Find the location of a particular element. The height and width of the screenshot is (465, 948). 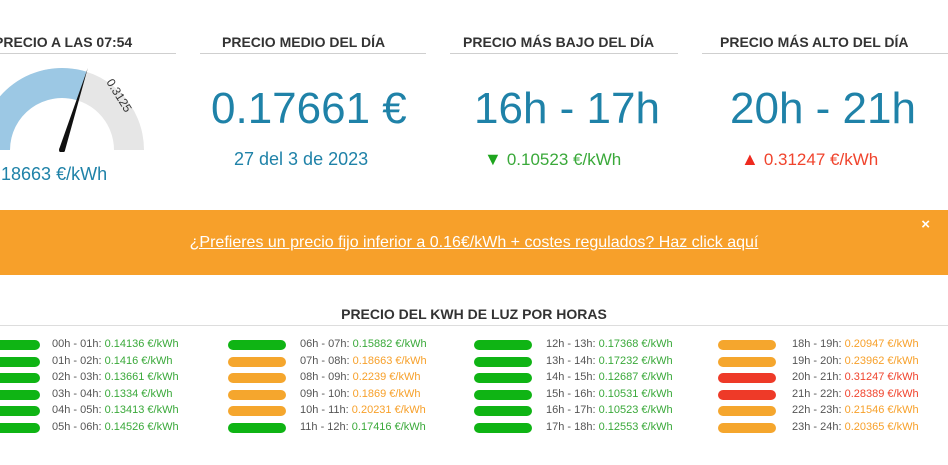

hour-label: 01h - 02h: 0.1416 €/kWh is located at coordinates (112, 361).